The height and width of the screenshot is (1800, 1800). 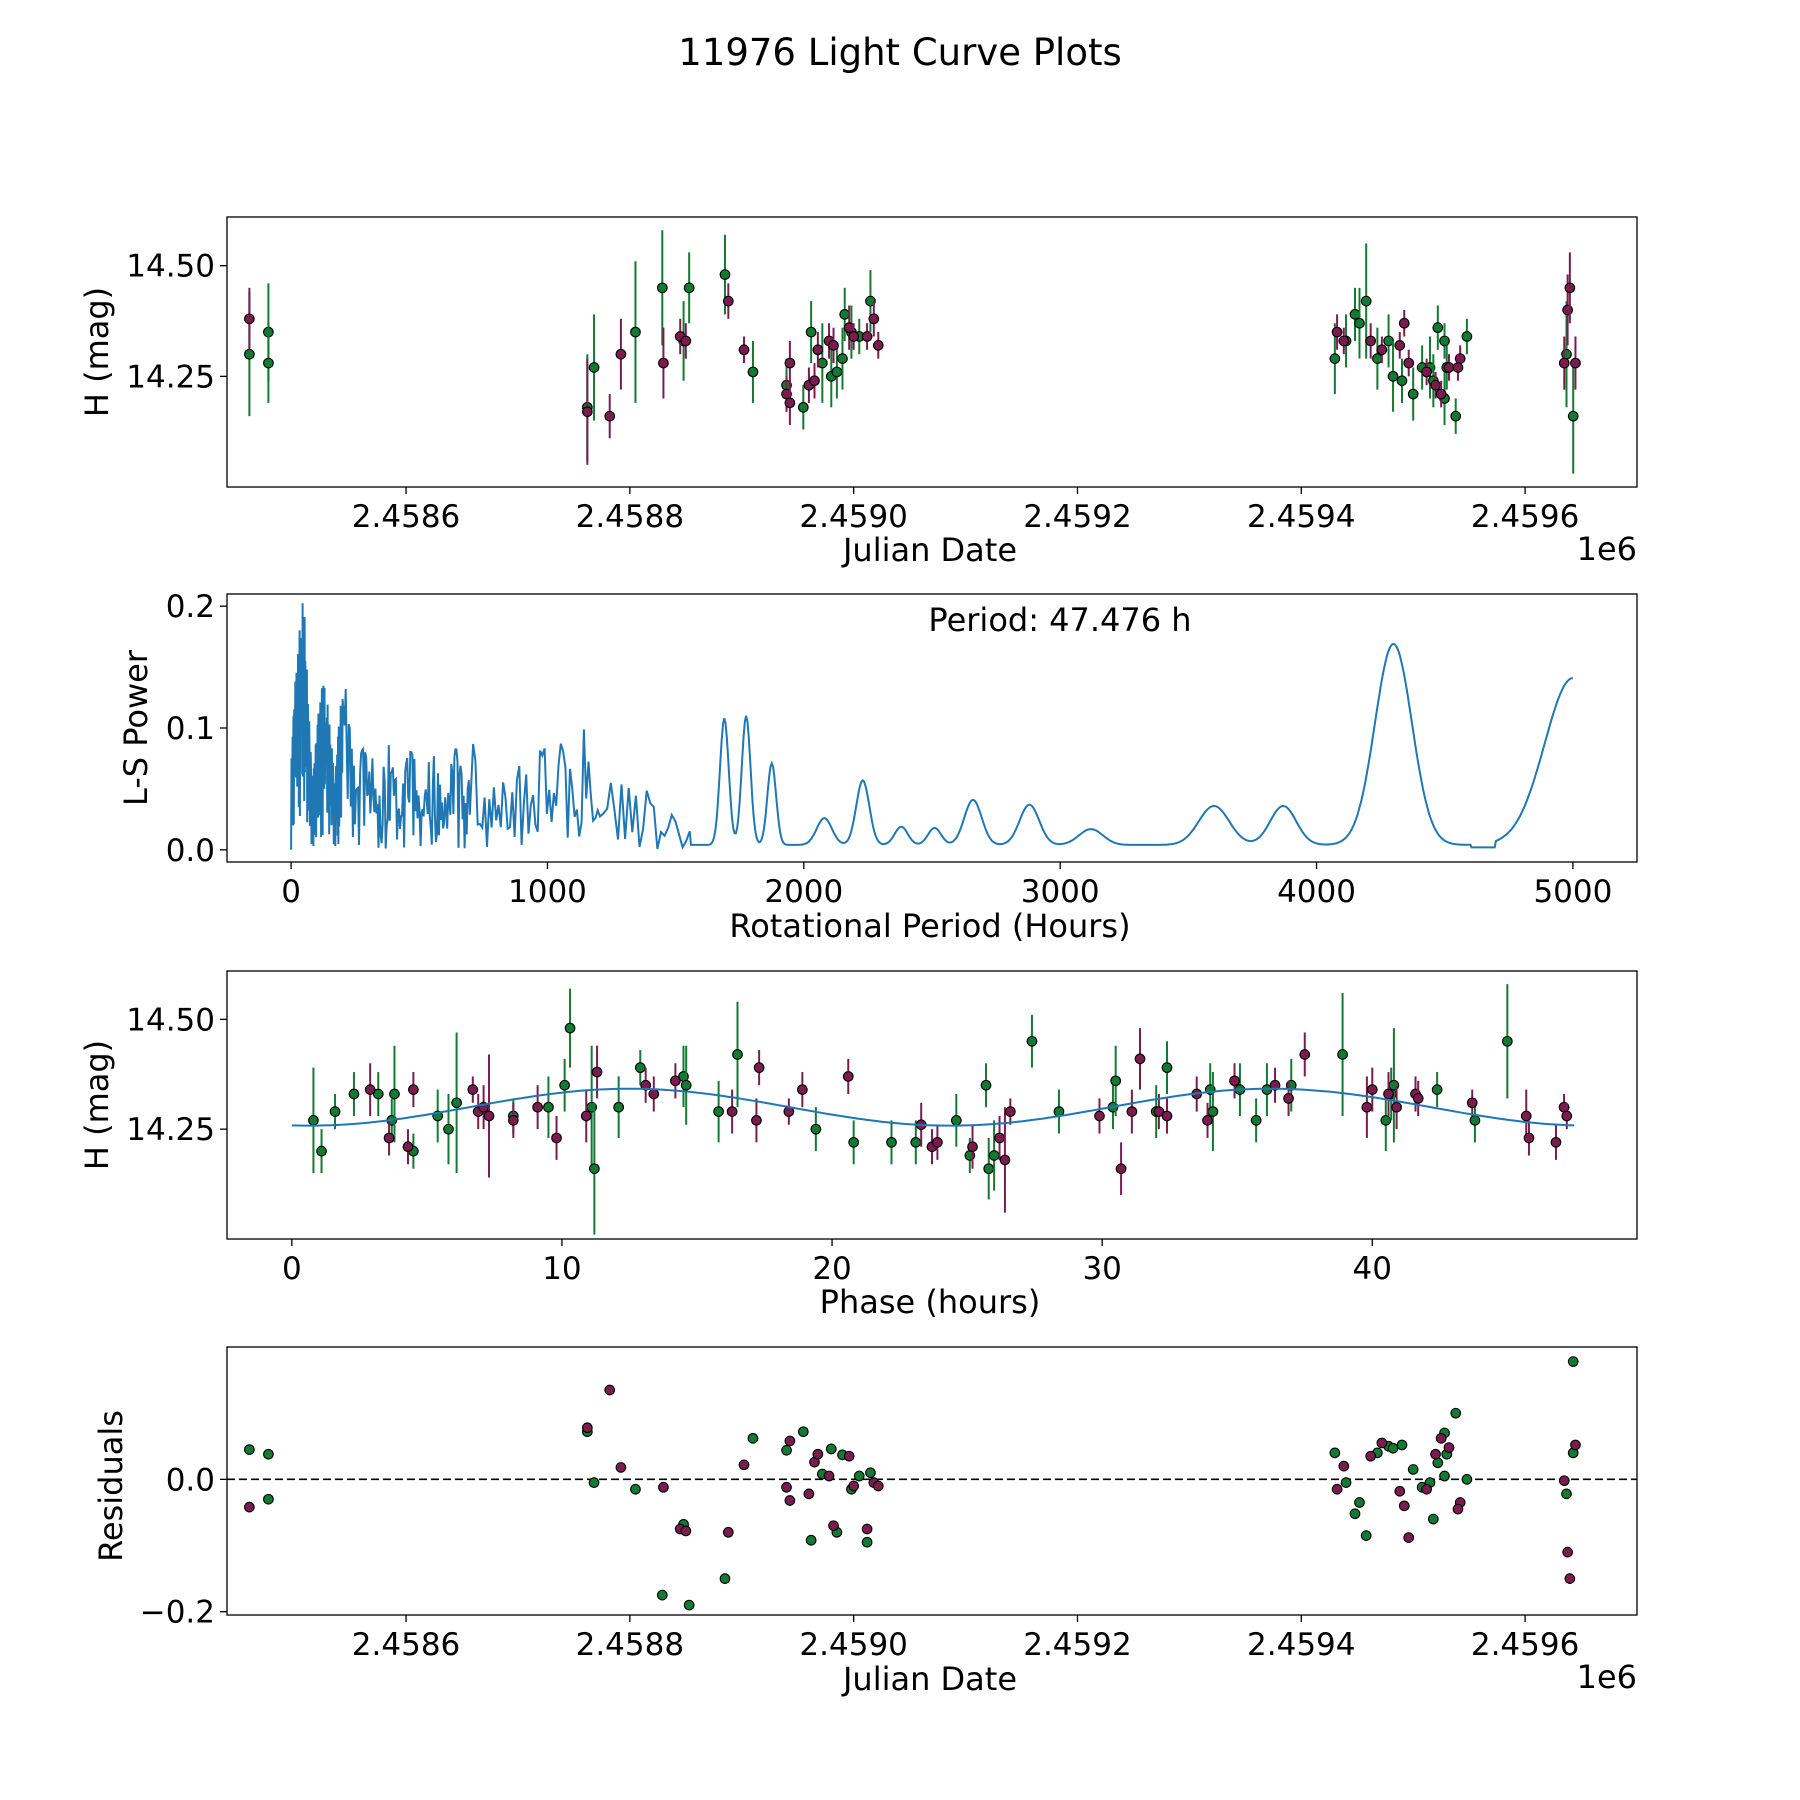 What do you see at coordinates (1060, 892) in the screenshot?
I see `x-tick-label: 3000` at bounding box center [1060, 892].